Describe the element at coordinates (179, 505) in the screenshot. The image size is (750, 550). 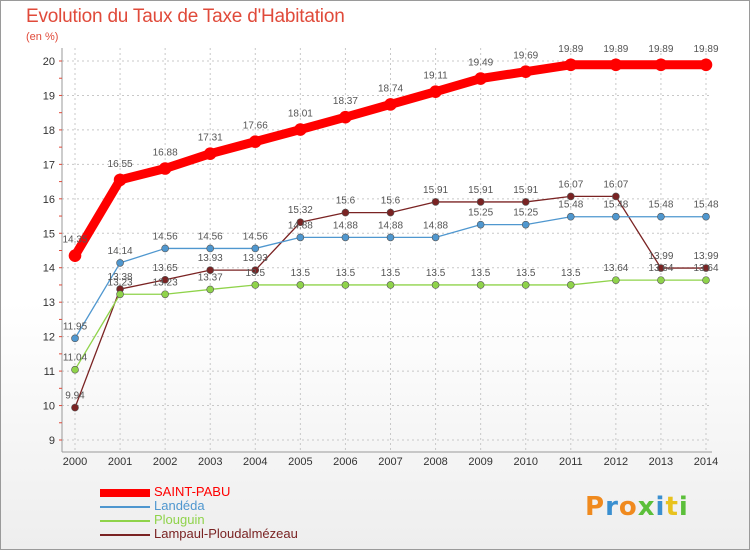
I see `legend-label: Landéda` at that location.